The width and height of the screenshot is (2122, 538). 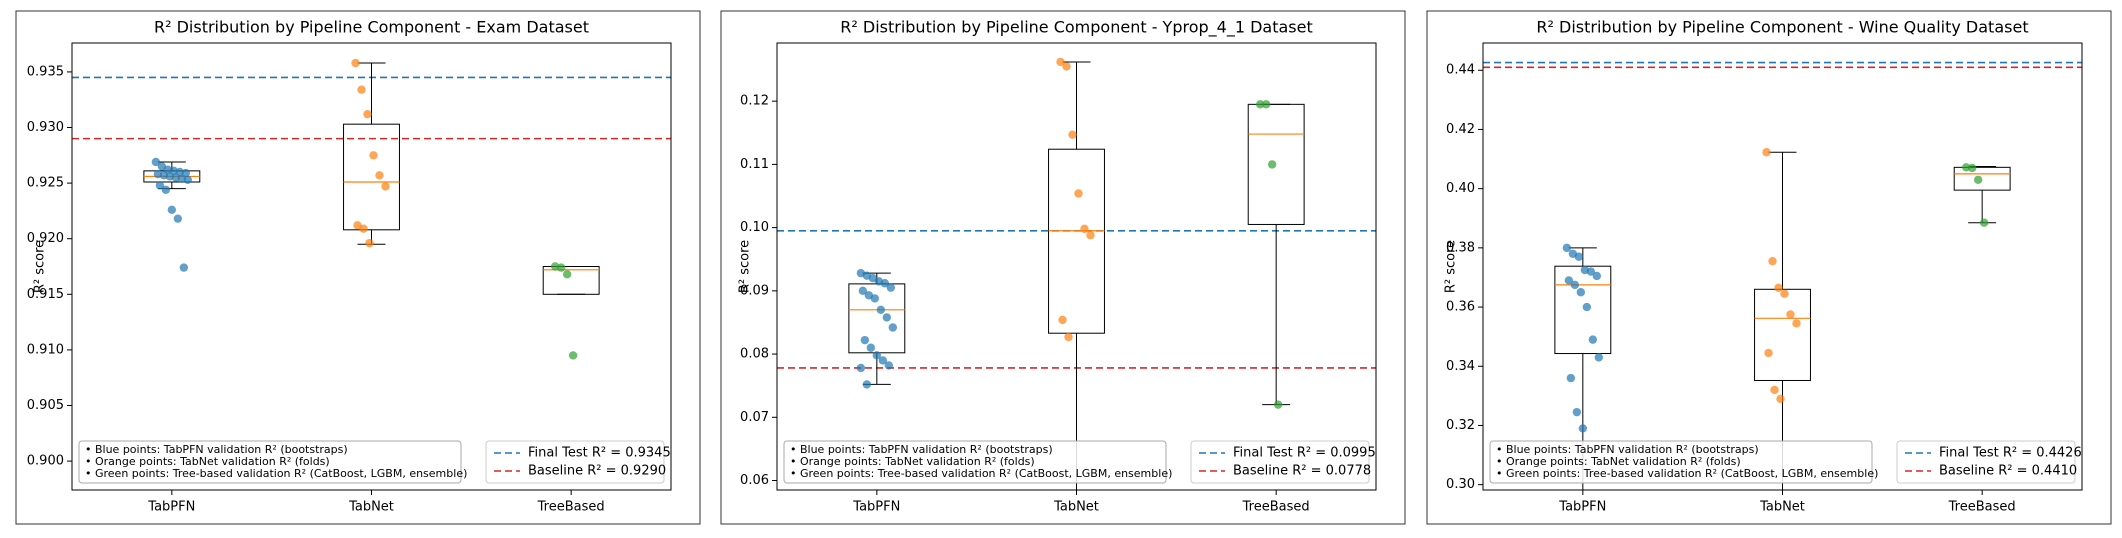 I want to click on y-tick-label: 0.09, so click(x=754, y=290).